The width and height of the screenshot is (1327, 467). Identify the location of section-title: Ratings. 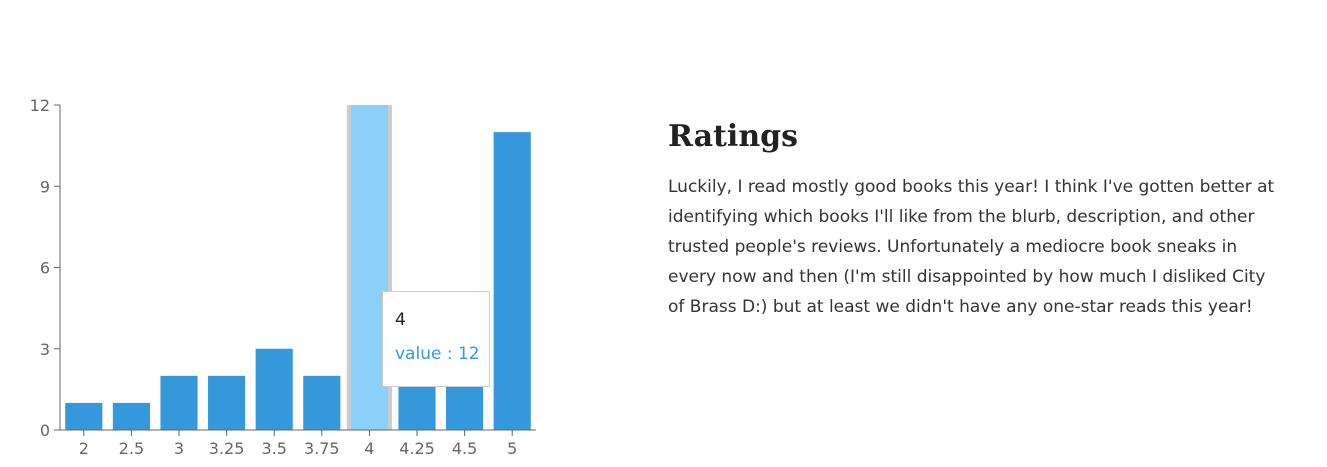
(733, 136).